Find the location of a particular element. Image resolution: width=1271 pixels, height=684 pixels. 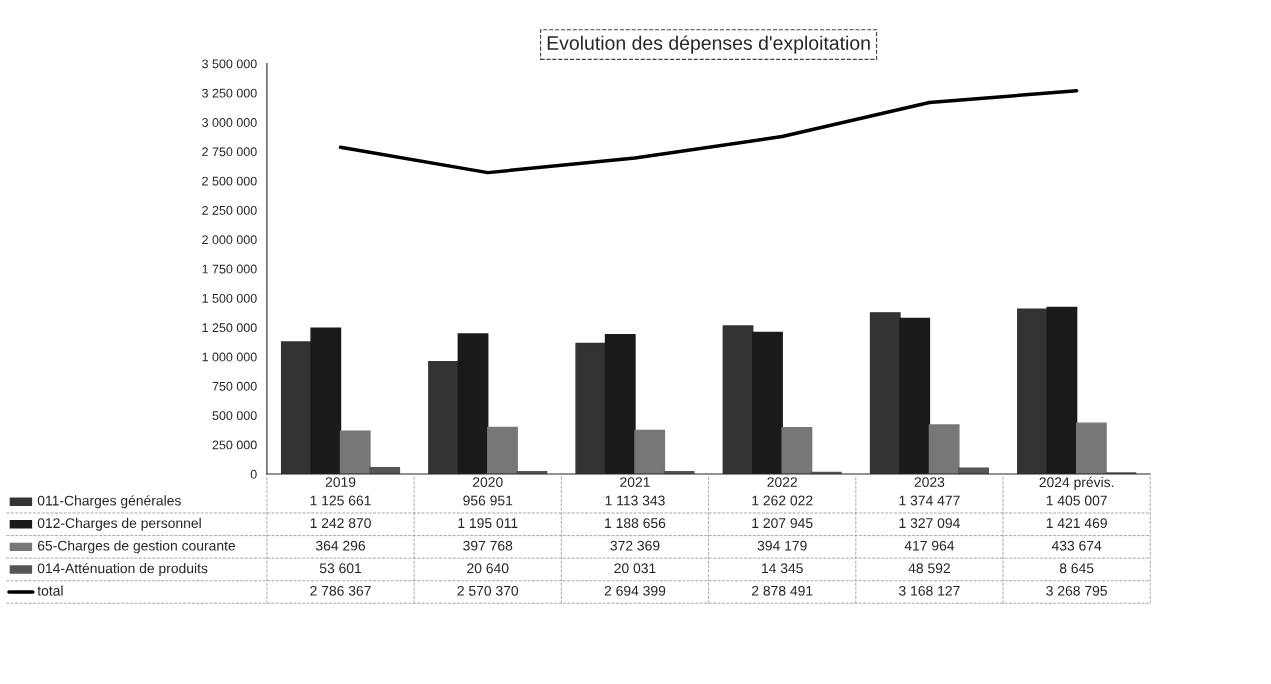

data-label: 2 786 367 is located at coordinates (340, 590).